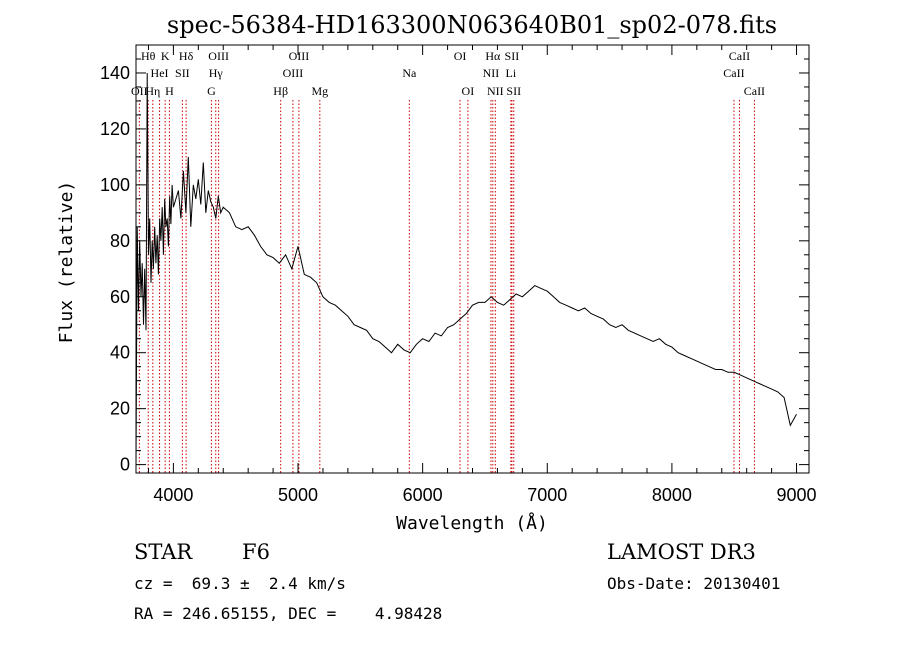 This screenshot has width=900, height=649. Describe the element at coordinates (115, 129) in the screenshot. I see `y-tick-label: 120` at that location.